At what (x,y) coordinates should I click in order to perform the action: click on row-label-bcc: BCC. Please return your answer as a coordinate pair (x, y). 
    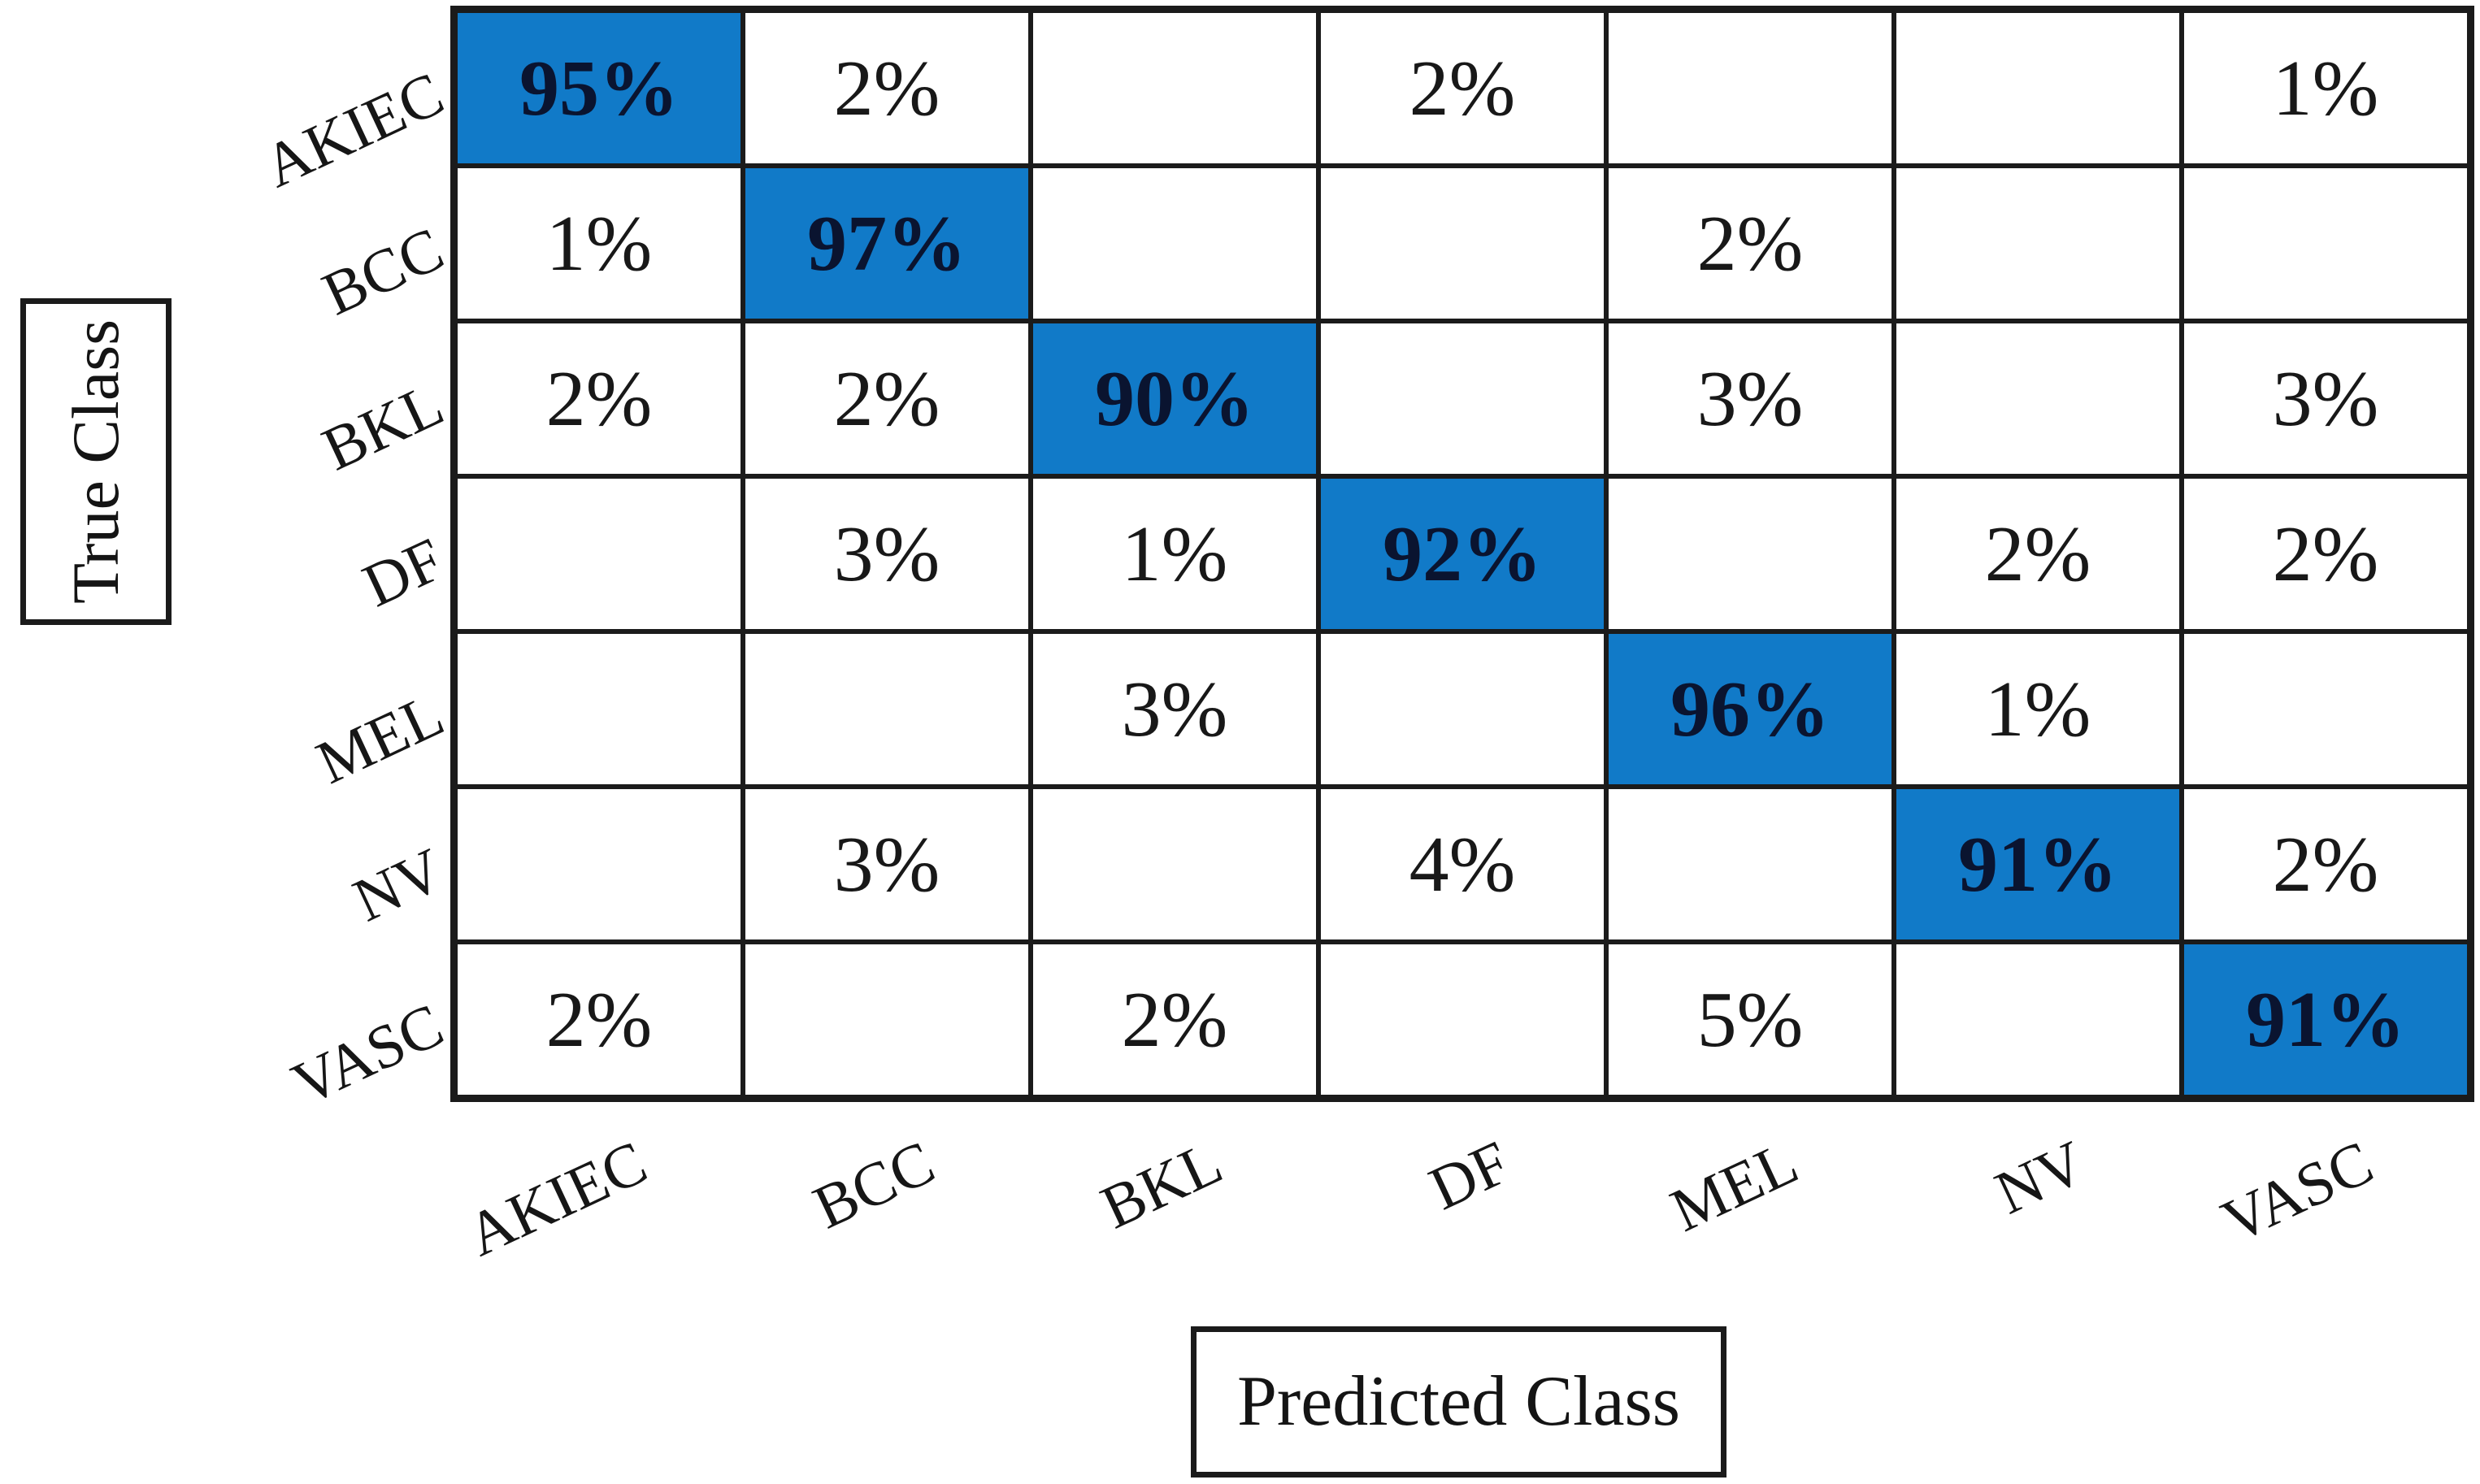
    Looking at the image, I should click on (383, 271).